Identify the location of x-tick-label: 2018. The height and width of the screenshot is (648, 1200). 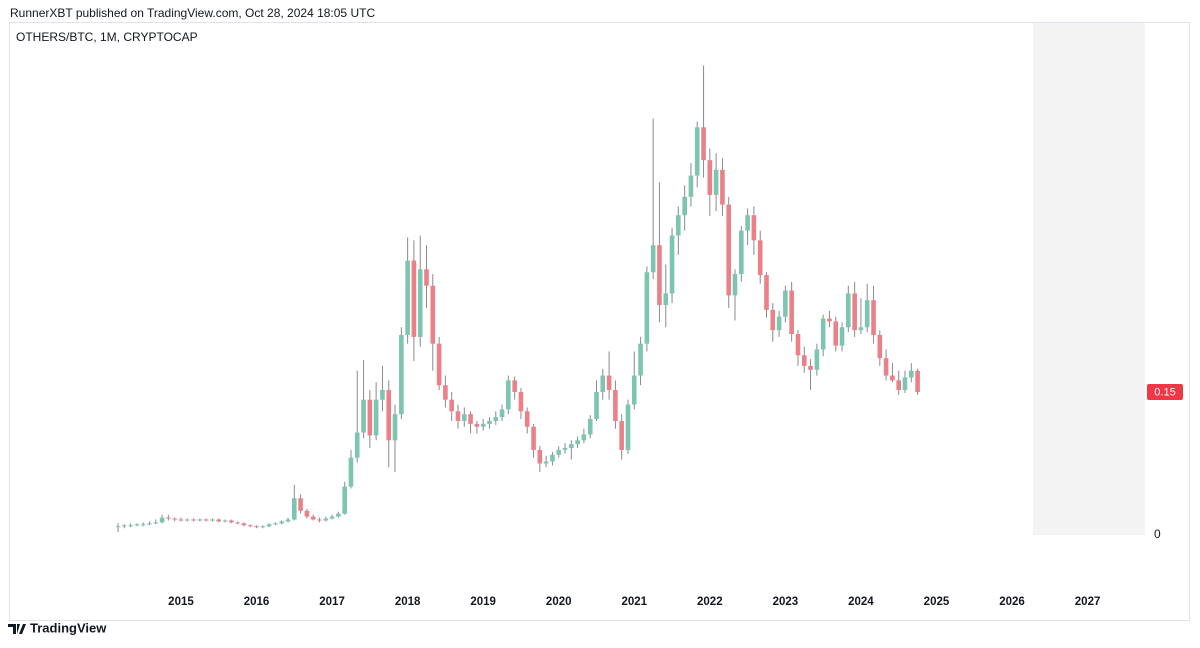
(408, 602).